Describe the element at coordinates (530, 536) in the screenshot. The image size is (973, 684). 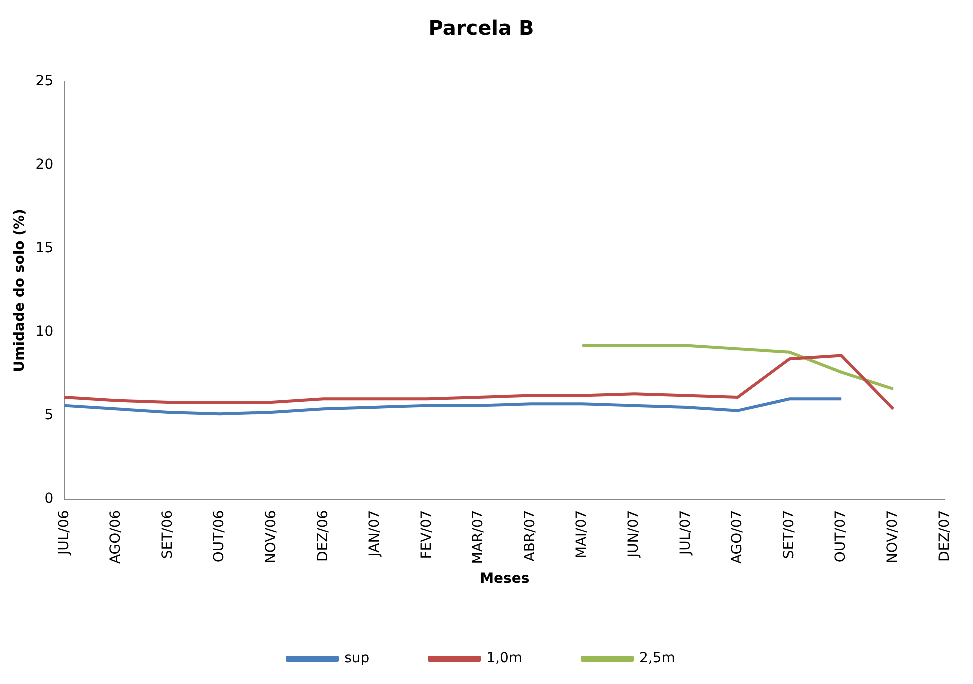
I see `x-tick-label: ABR/07` at that location.